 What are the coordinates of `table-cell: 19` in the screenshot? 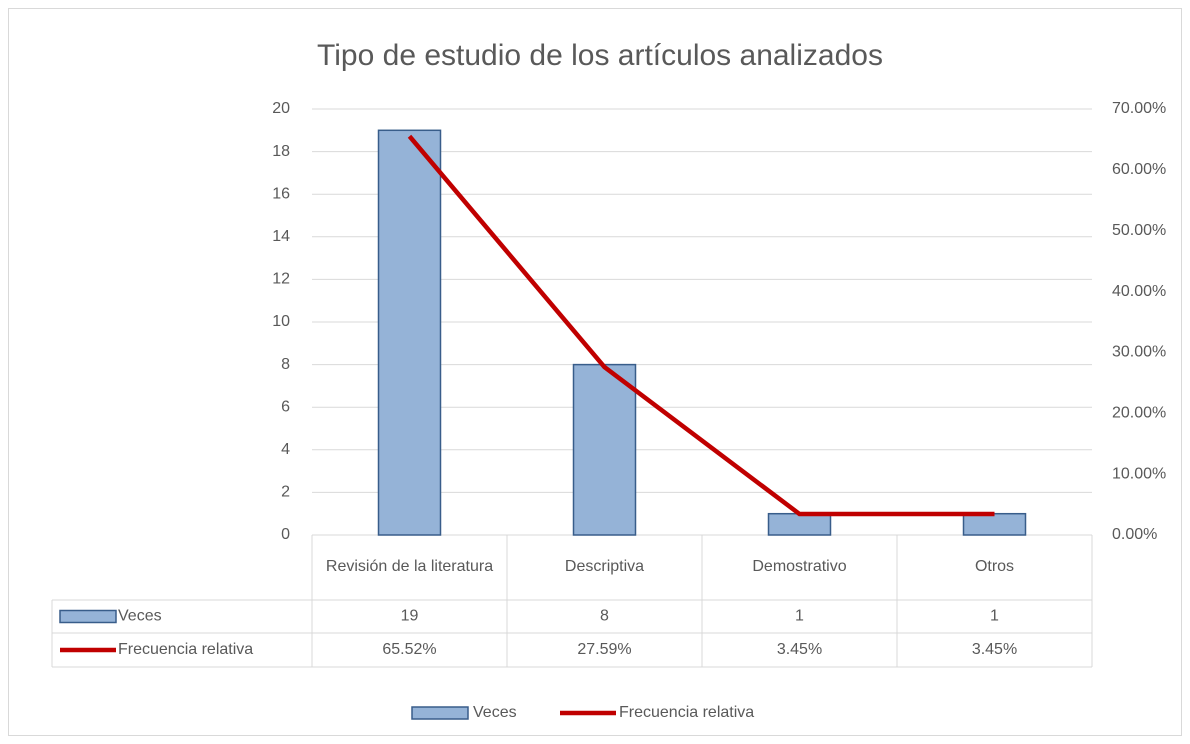 It's located at (410, 616).